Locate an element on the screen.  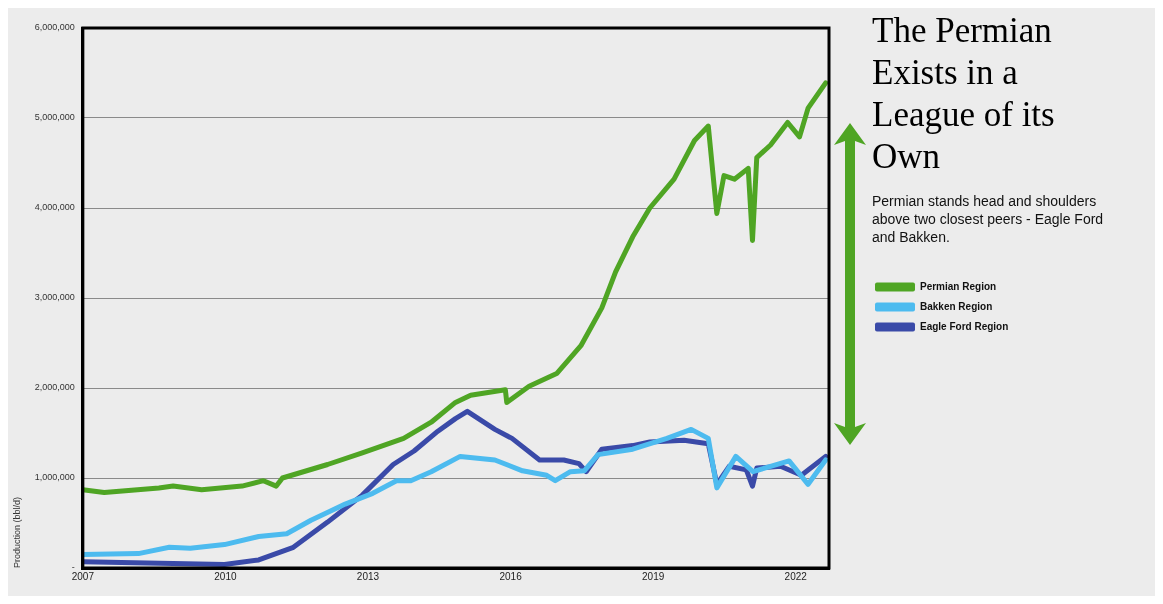
text: The Permian Exists in a League of its Own is located at coordinates (964, 94).